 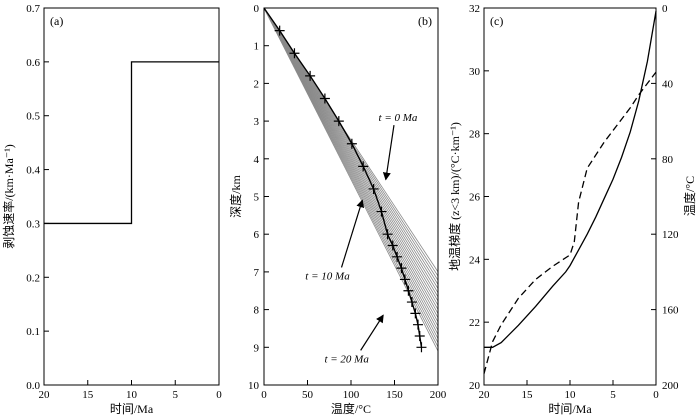 What do you see at coordinates (56, 21) in the screenshot?
I see `panel-label: (a)` at bounding box center [56, 21].